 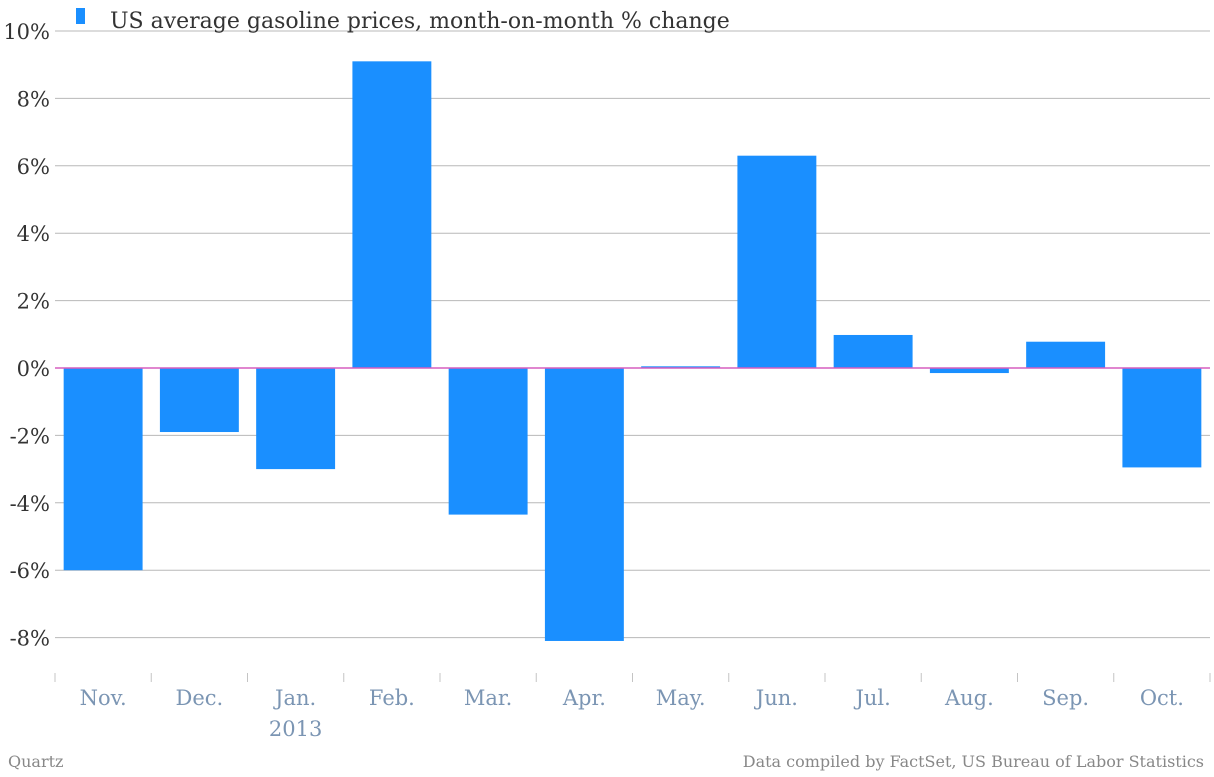 What do you see at coordinates (30, 436) in the screenshot?
I see `y-tick-label: -2%` at bounding box center [30, 436].